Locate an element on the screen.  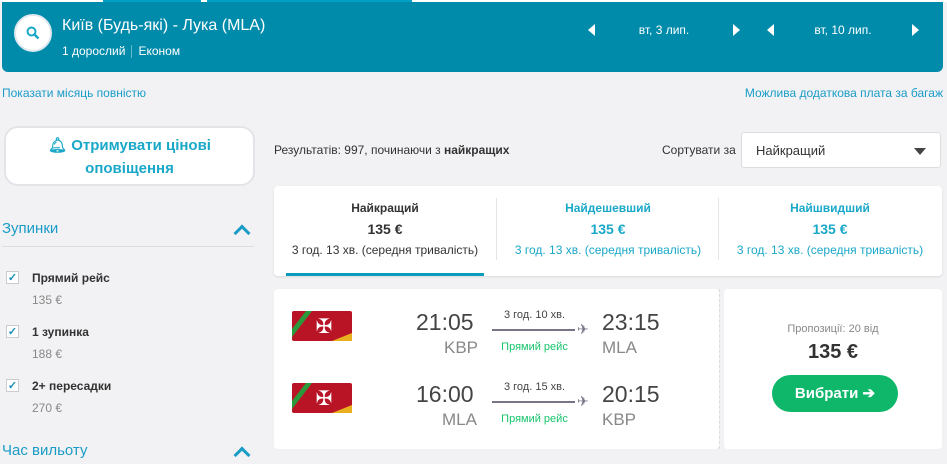
price-alert-button: 🔔︎ Отримувати цінові оповіщення is located at coordinates (129, 156).